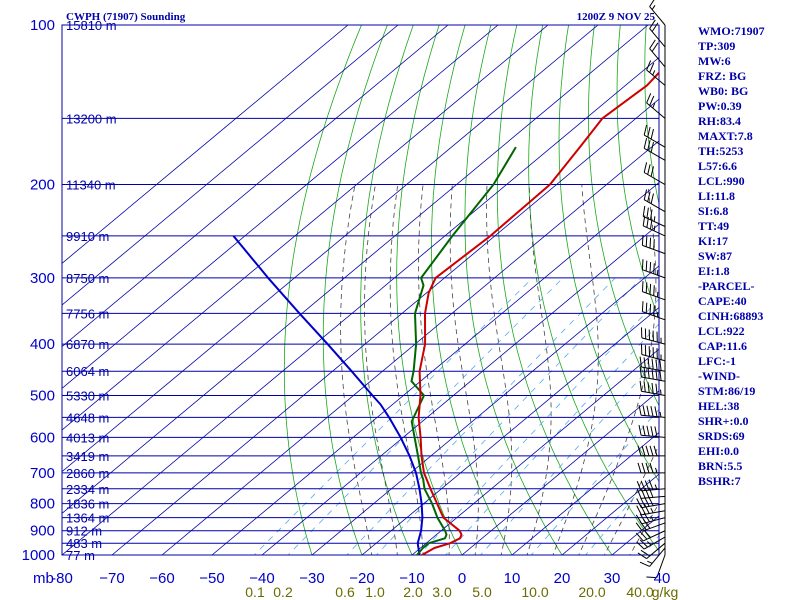 The image size is (800, 600). Describe the element at coordinates (111, 578) in the screenshot. I see `temperature-tick-label: −70` at that location.